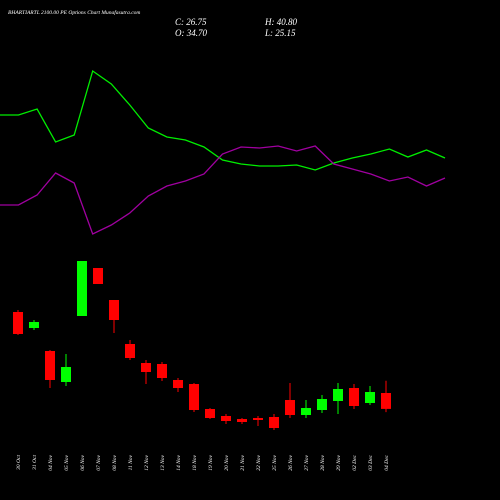  Describe the element at coordinates (195, 462) in the screenshot. I see `x-tick-label: 18 Nov` at that location.